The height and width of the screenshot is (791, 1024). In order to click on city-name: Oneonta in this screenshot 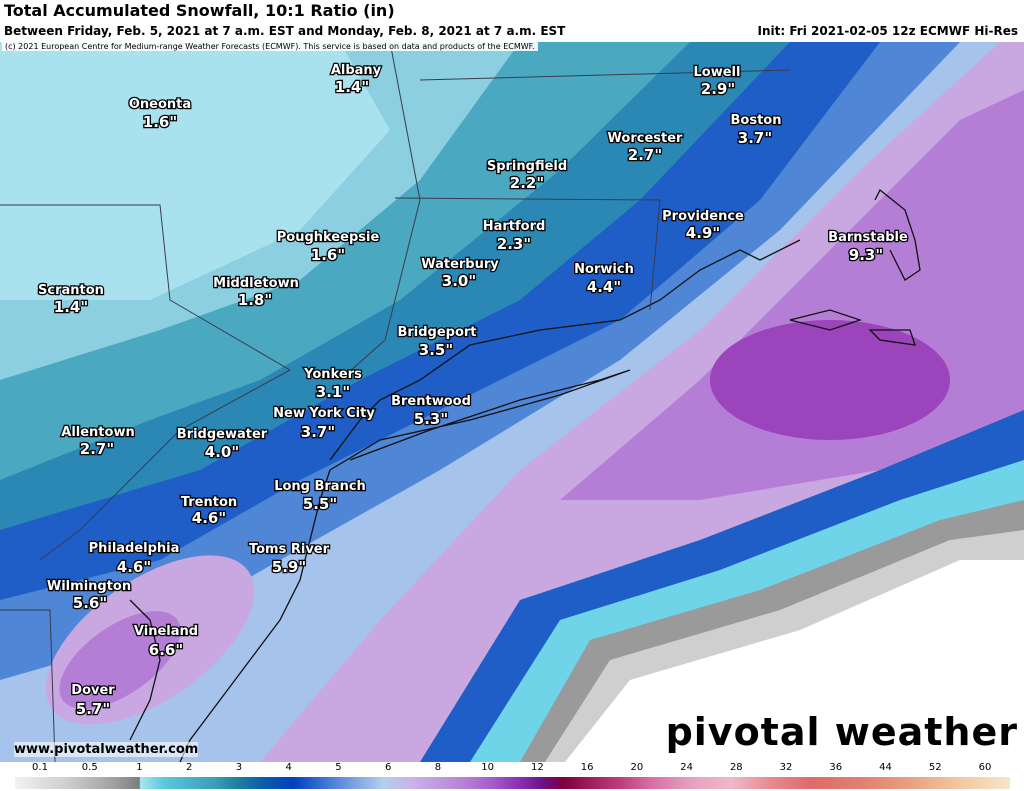, I will do `click(160, 104)`.